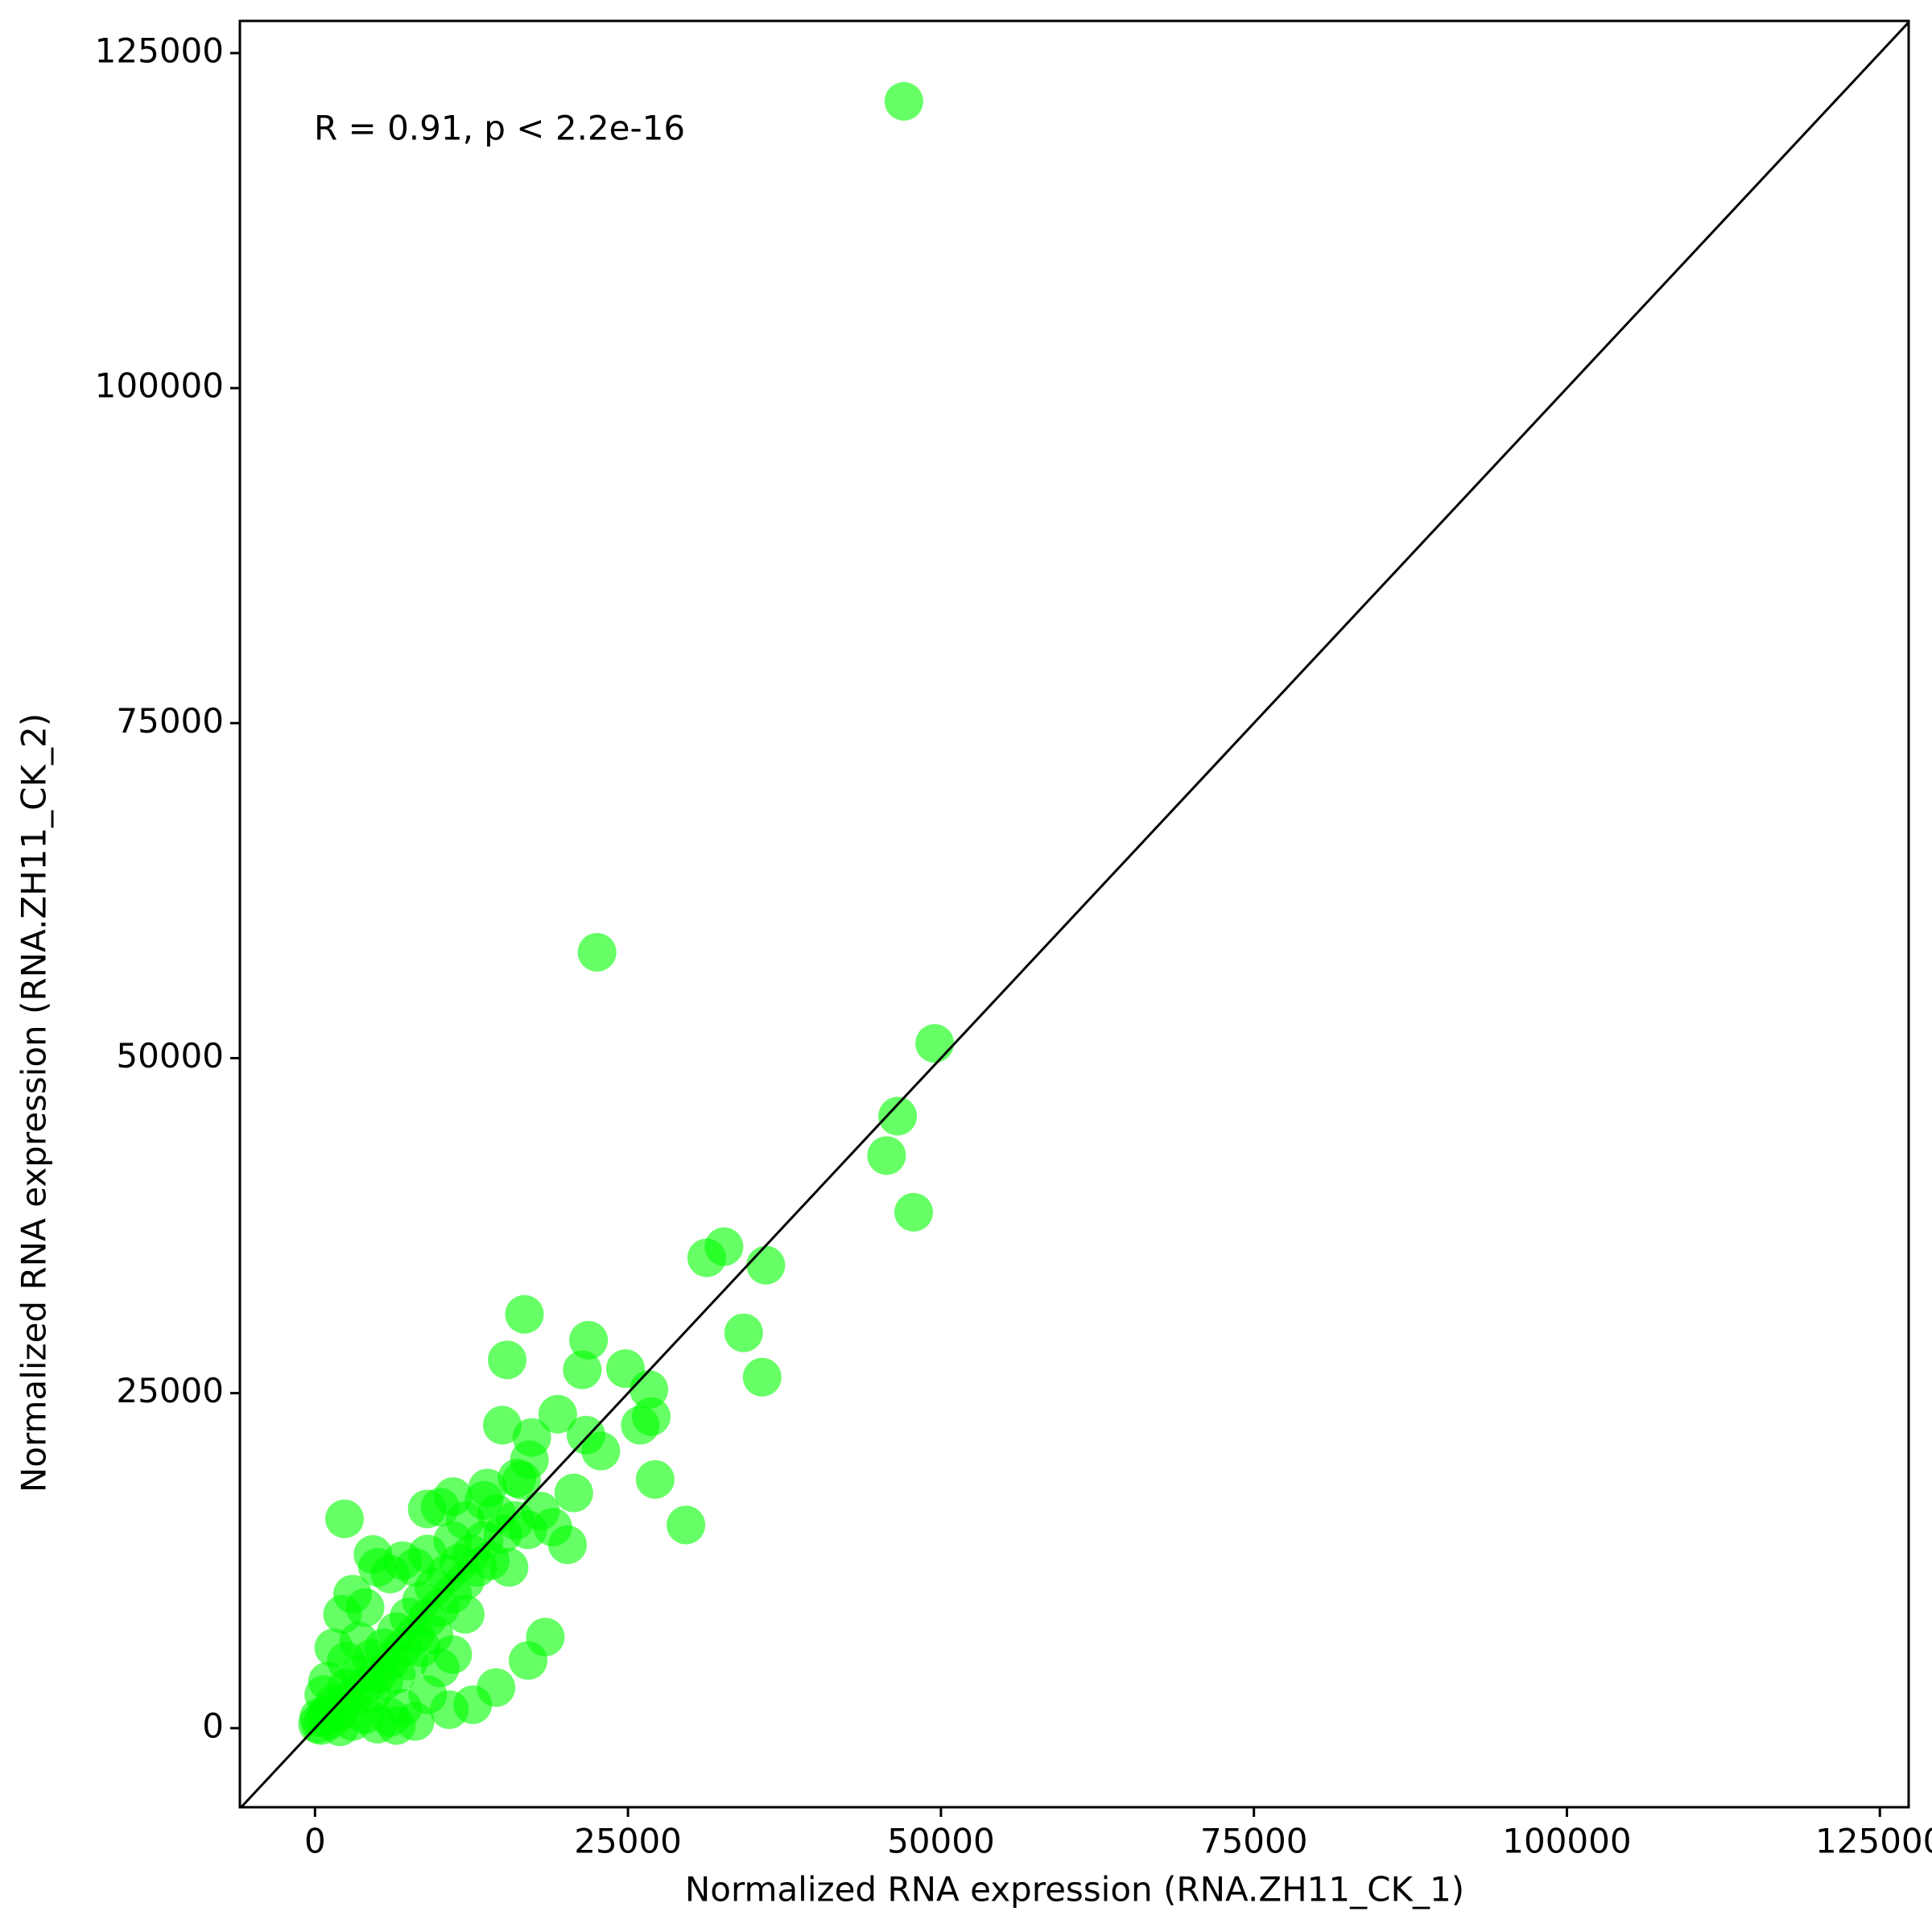 This screenshot has width=1932, height=1932. I want to click on x-tick-label: 100000, so click(1566, 1841).